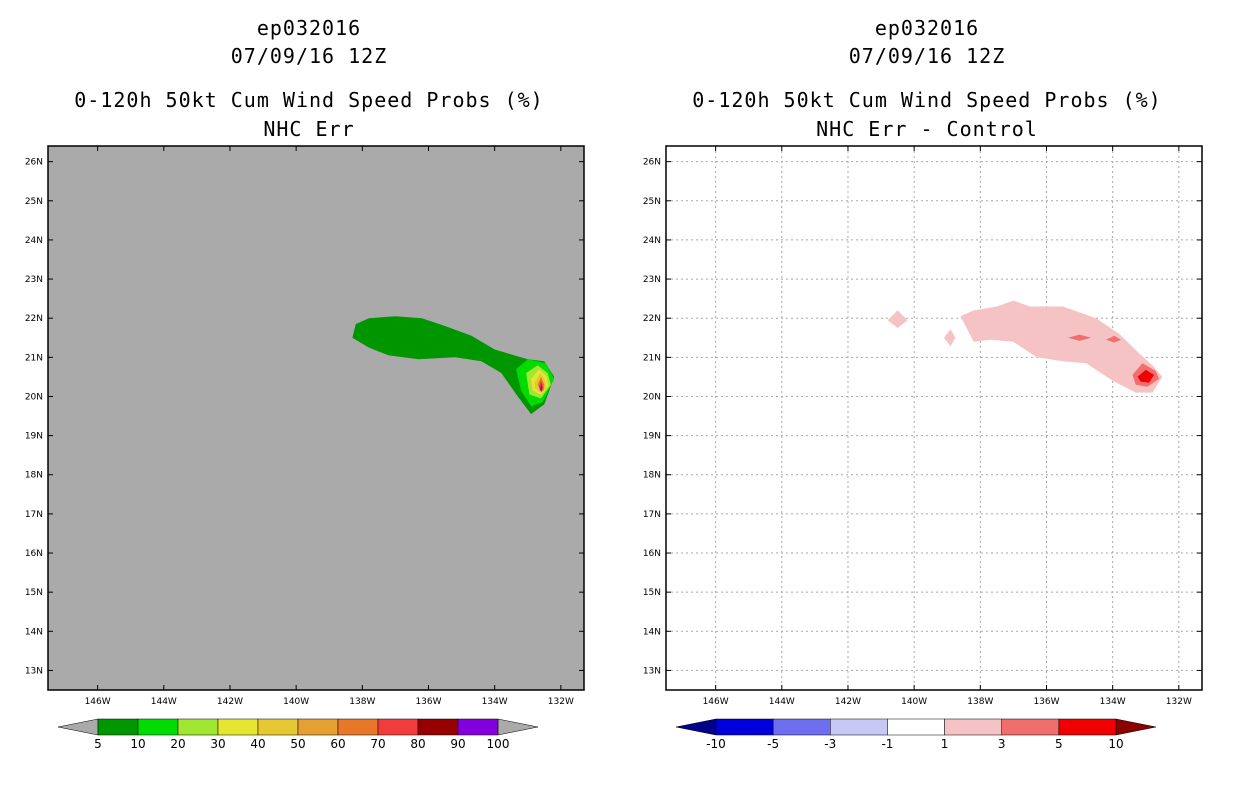 Image resolution: width=1236 pixels, height=800 pixels. Describe the element at coordinates (1113, 702) in the screenshot. I see `x-tick-label: 134W` at that location.